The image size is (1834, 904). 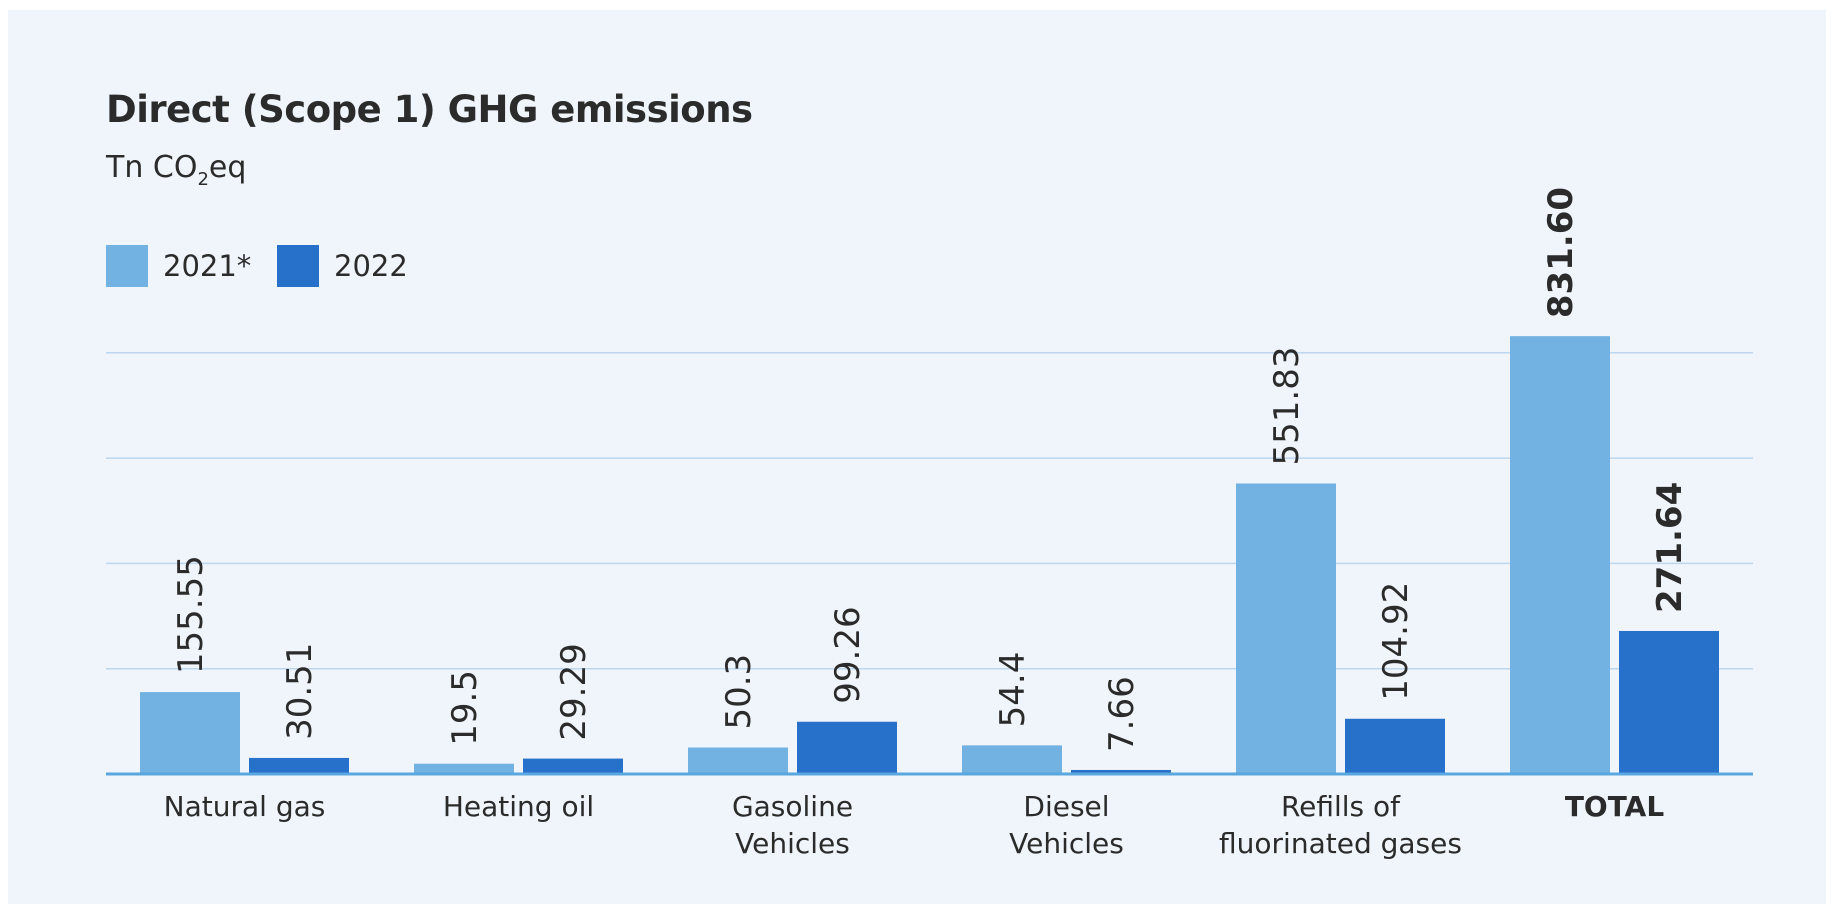 I want to click on category-label: Heating oil, so click(x=518, y=806).